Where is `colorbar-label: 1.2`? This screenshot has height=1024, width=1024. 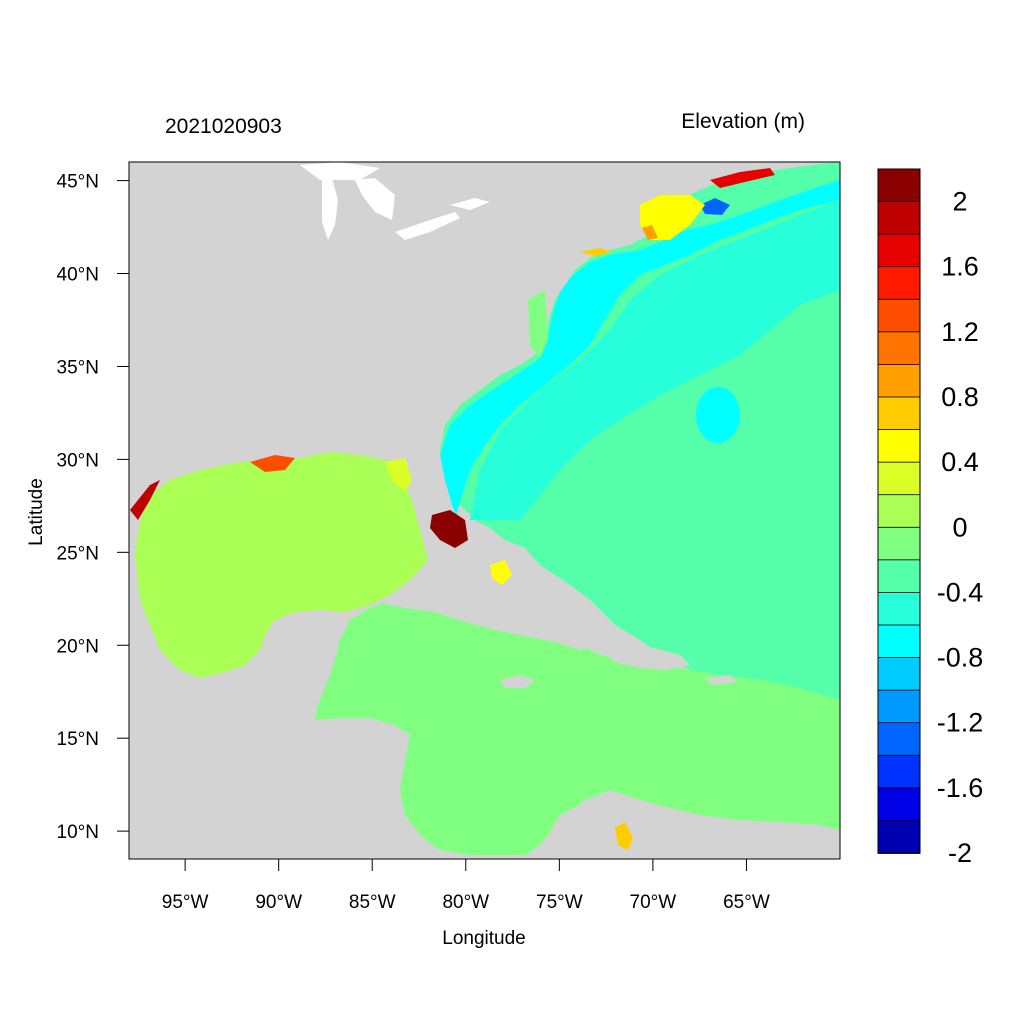
colorbar-label: 1.2 is located at coordinates (960, 332).